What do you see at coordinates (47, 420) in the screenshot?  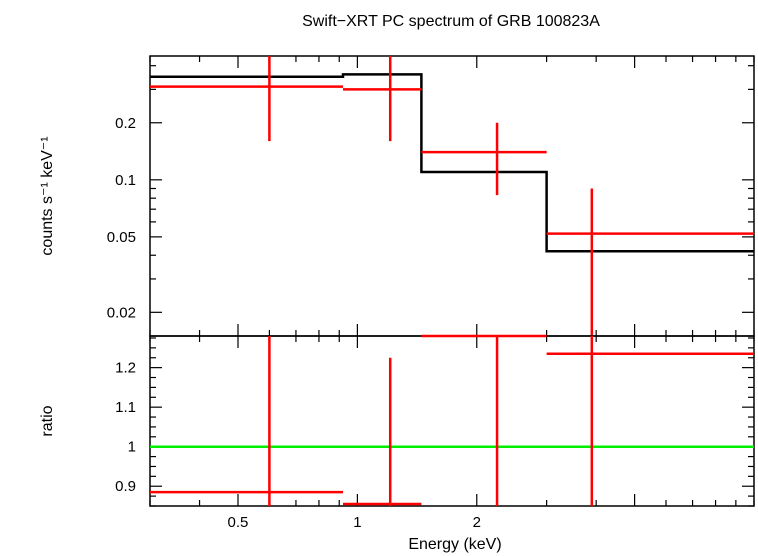 I see `ratio-y-axis-label: ratio` at bounding box center [47, 420].